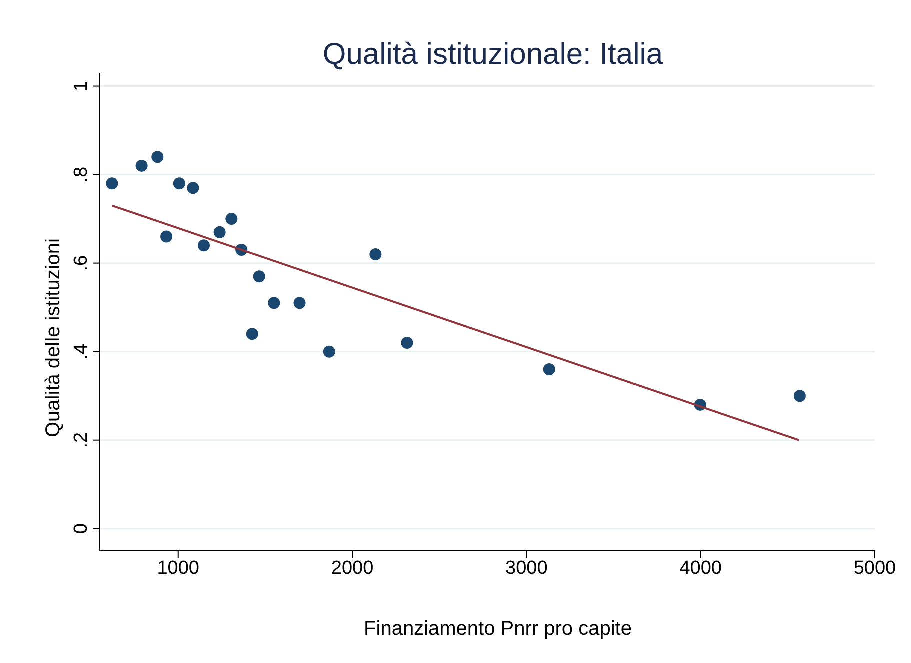 The image size is (911, 663). Describe the element at coordinates (54, 338) in the screenshot. I see `y-axis-title: Qualità delle istituzioni` at that location.